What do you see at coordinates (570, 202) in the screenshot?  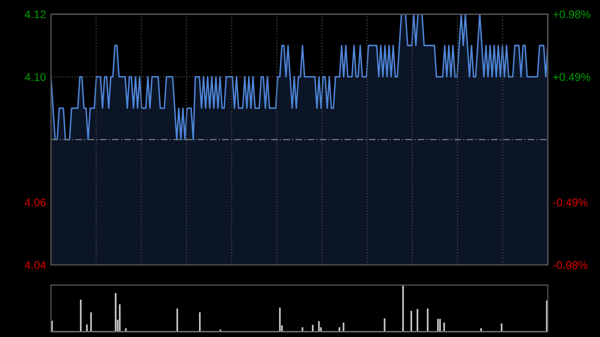 I see `y2-tick-label: -0.49%` at bounding box center [570, 202].